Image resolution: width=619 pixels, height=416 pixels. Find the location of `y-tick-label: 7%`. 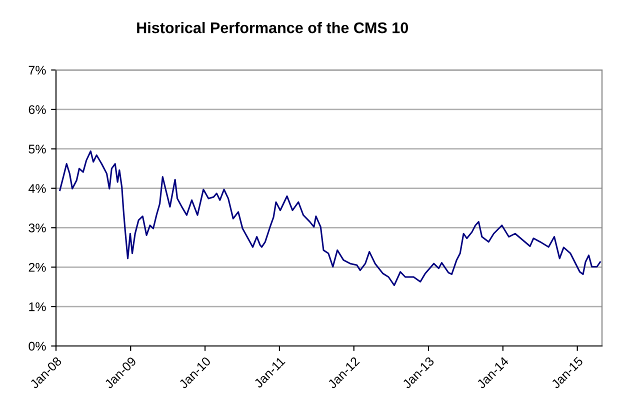

y-tick-label: 7% is located at coordinates (37, 70).